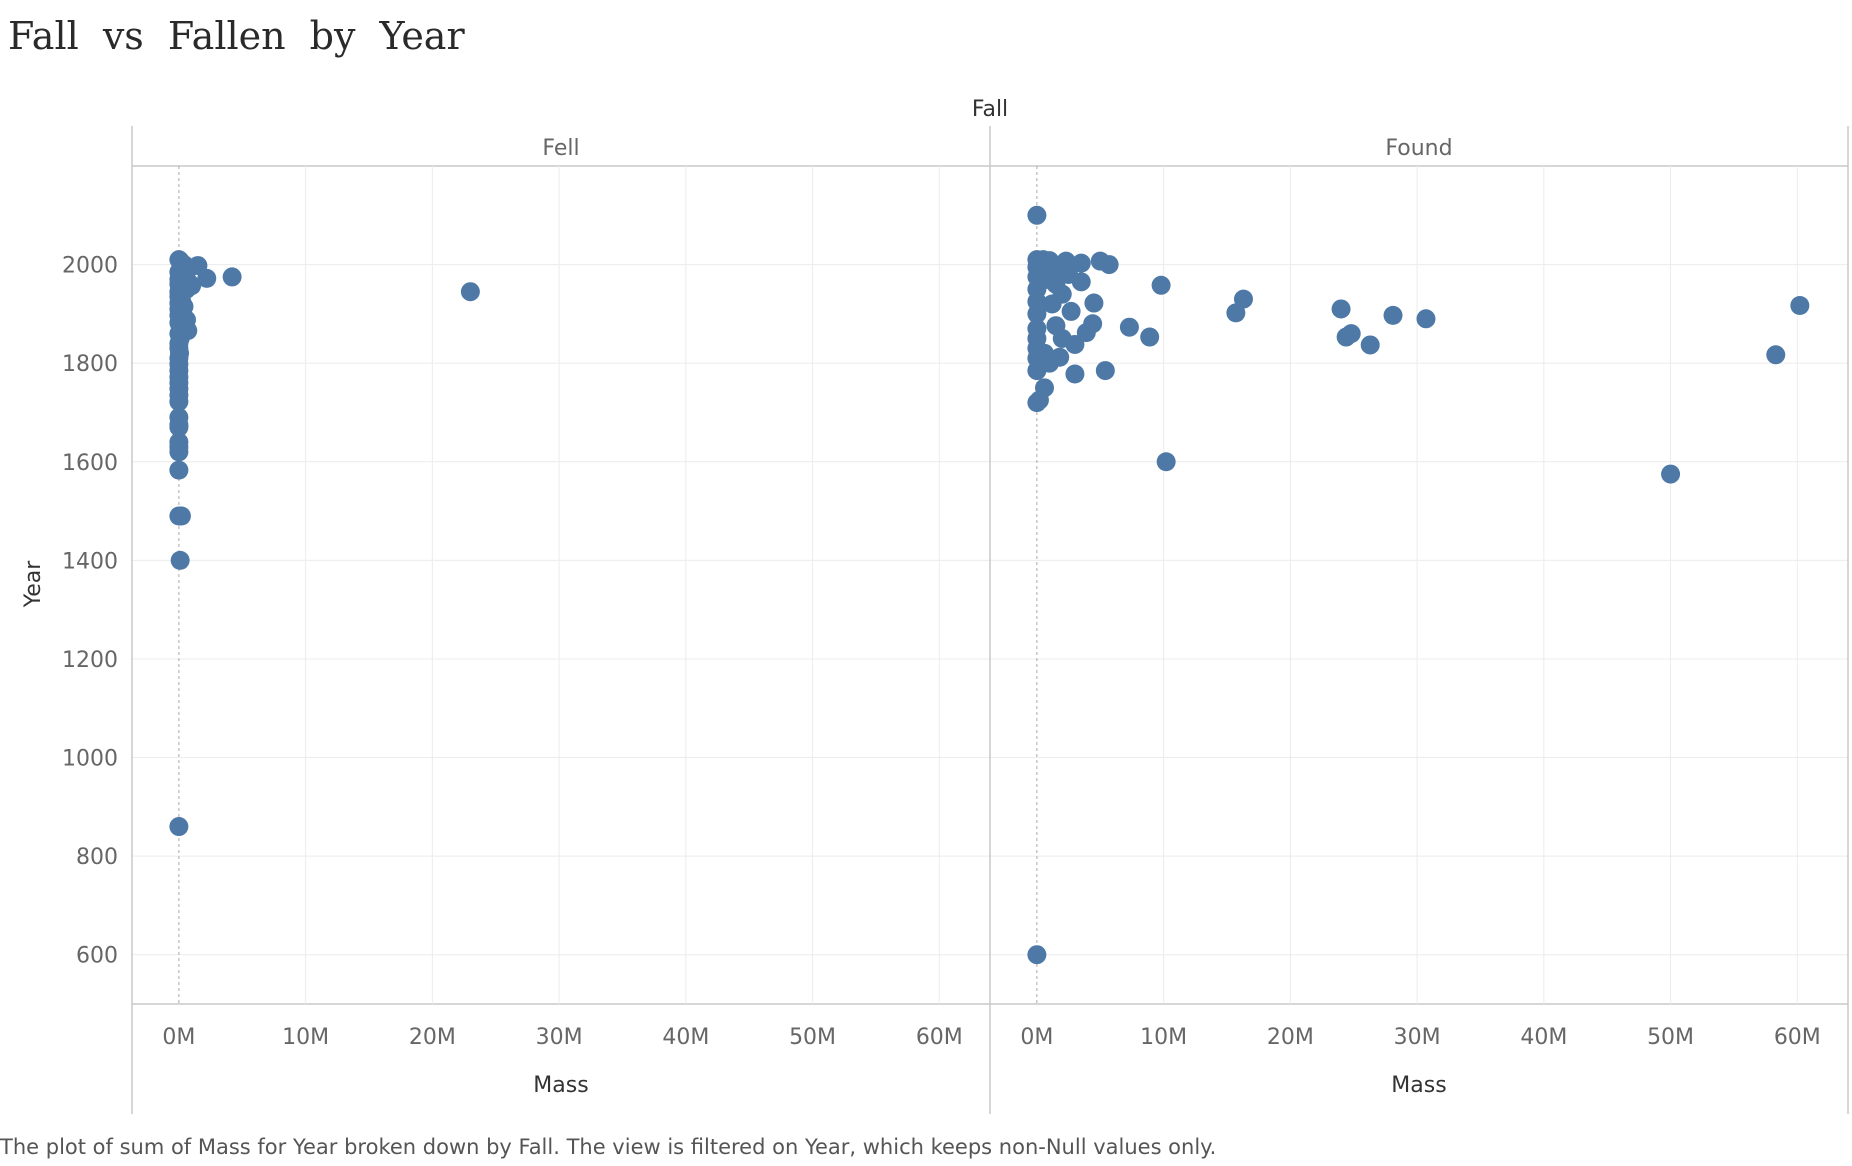  I want to click on y-tick-label: 600, so click(97, 956).